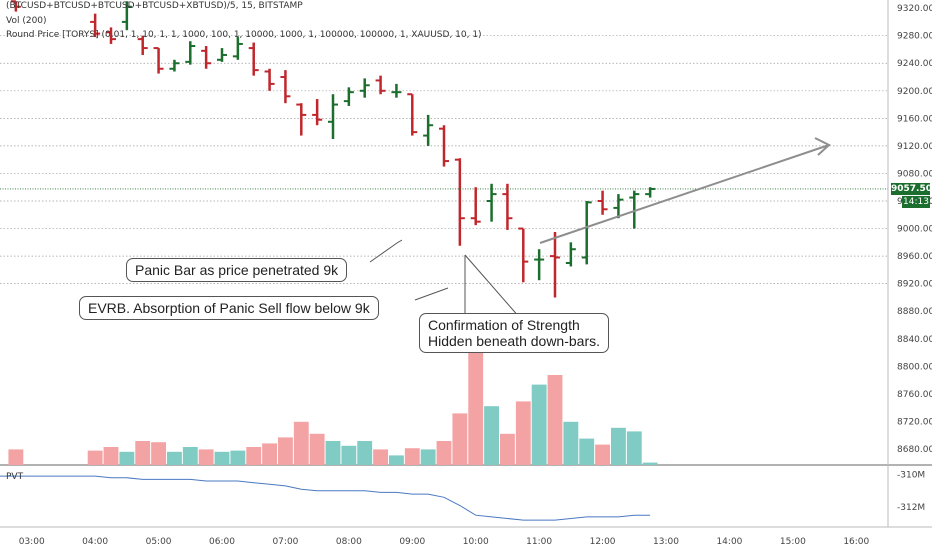  What do you see at coordinates (539, 542) in the screenshot?
I see `x-tick-label: 11:00` at bounding box center [539, 542].